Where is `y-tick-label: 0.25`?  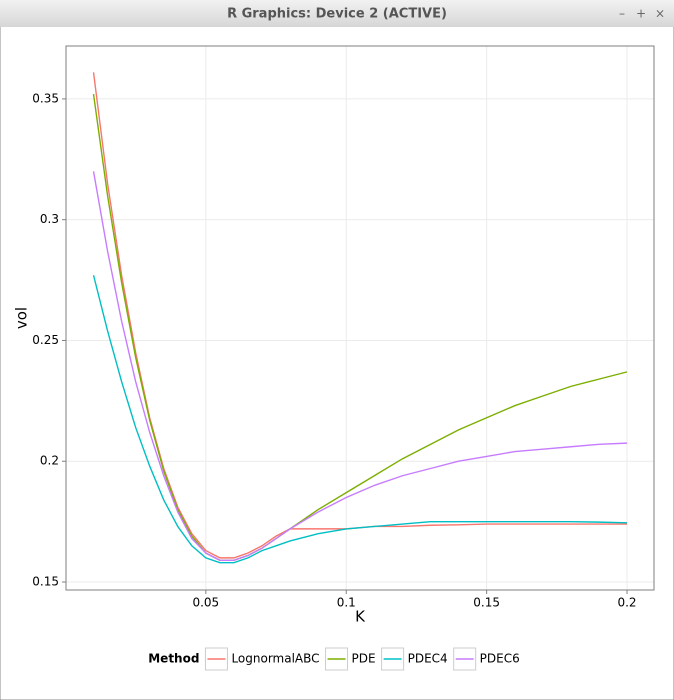 y-tick-label: 0.25 is located at coordinates (45, 340).